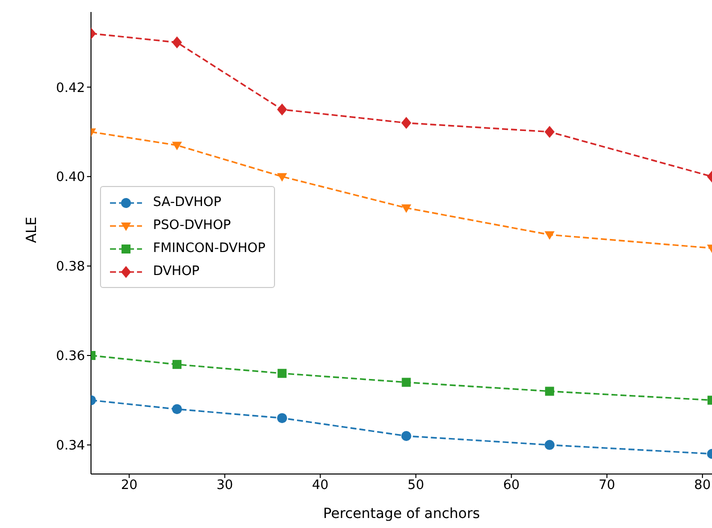 The width and height of the screenshot is (712, 528). I want to click on y-tick-label: 0.40, so click(70, 178).